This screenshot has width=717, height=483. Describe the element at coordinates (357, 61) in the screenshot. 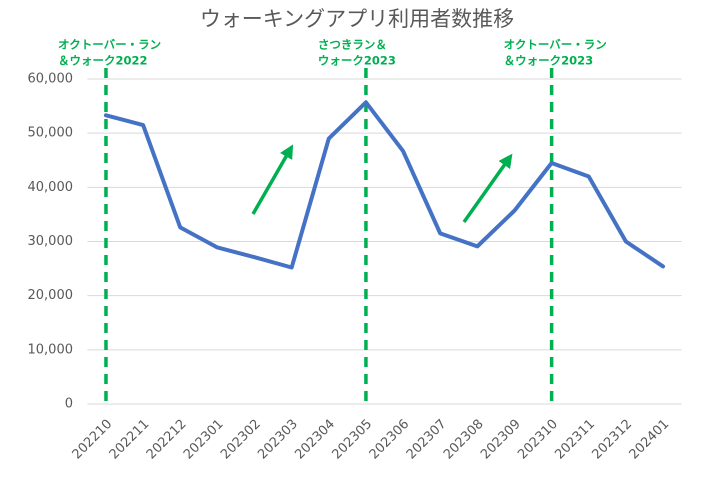

I see `event-label: ウォーク2023` at that location.